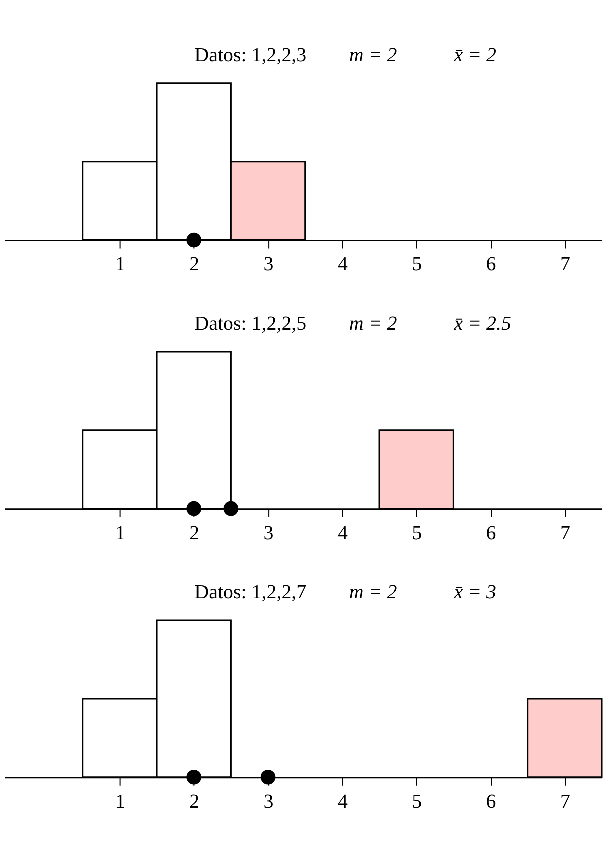 Image resolution: width=608 pixels, height=861 pixels. What do you see at coordinates (250, 324) in the screenshot?
I see `chart-title: Datos: 1,2,2,5` at bounding box center [250, 324].